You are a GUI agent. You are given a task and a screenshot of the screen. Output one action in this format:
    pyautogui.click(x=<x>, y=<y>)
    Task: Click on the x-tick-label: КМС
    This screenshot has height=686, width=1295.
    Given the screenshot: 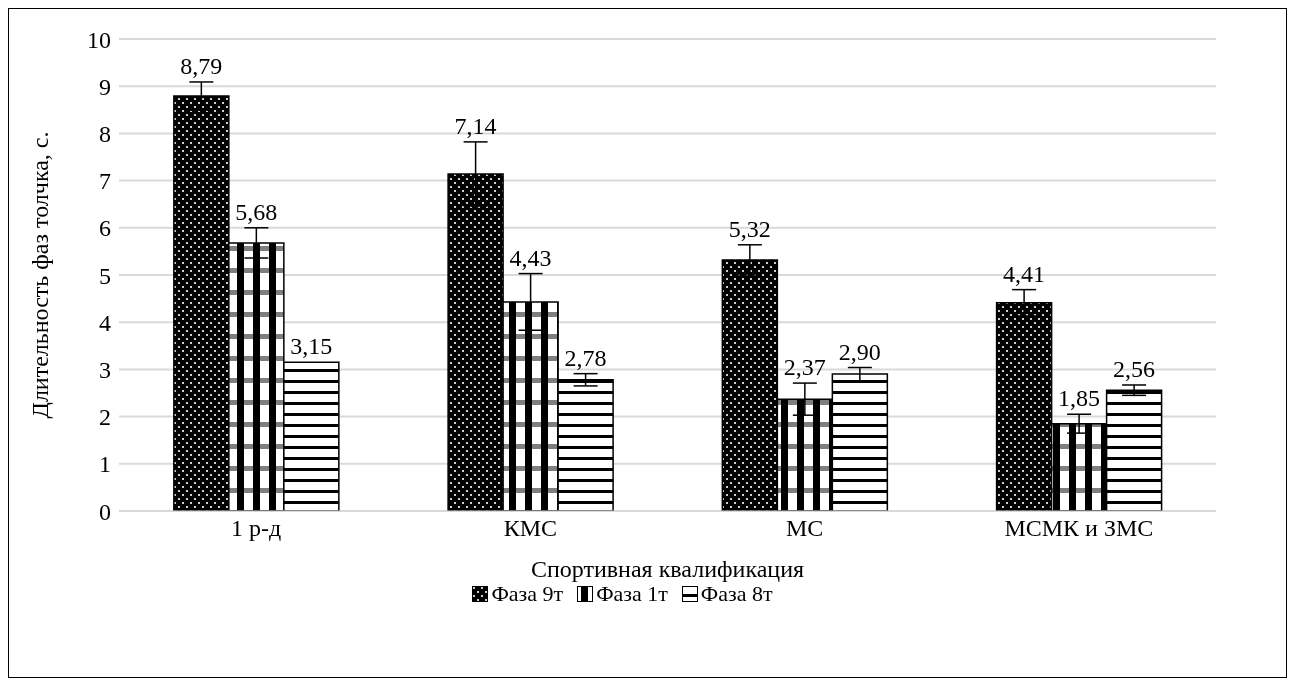 What is the action you would take?
    pyautogui.click(x=530, y=528)
    